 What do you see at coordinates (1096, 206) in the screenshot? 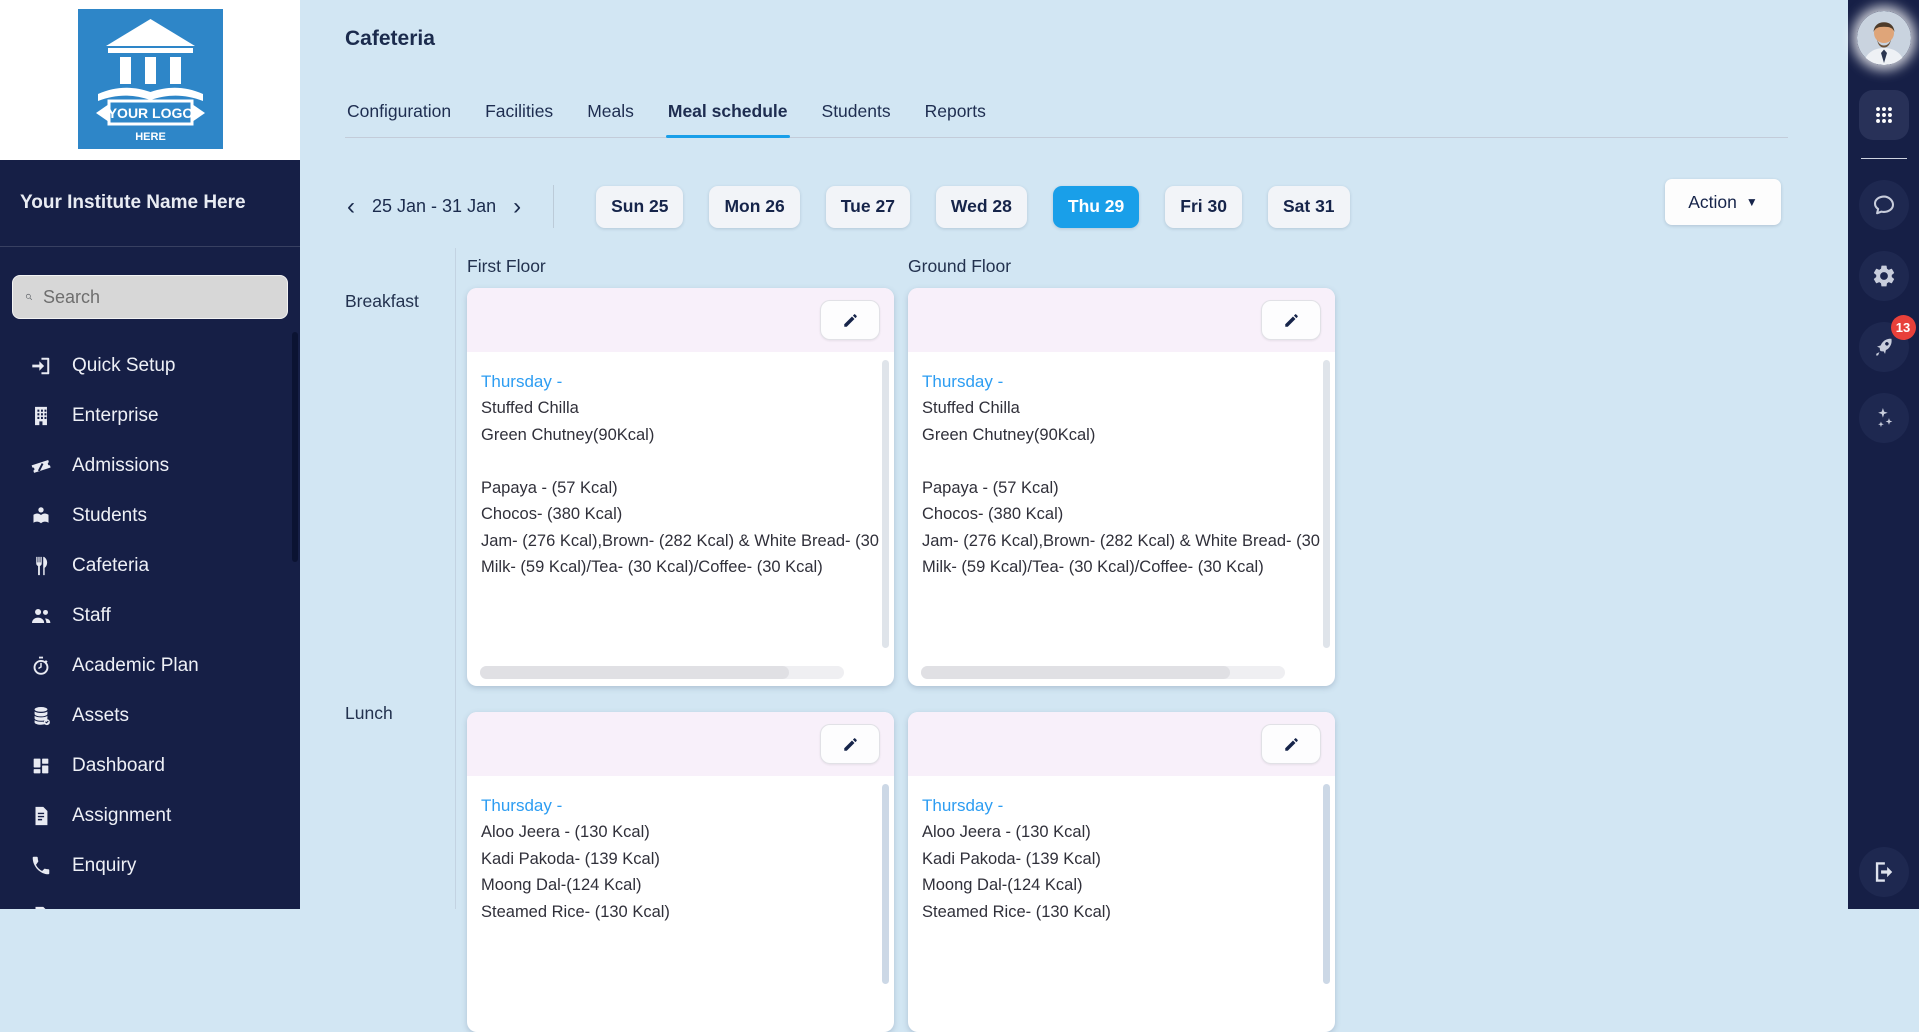
I see `day-chip: Thu 29` at bounding box center [1096, 206].